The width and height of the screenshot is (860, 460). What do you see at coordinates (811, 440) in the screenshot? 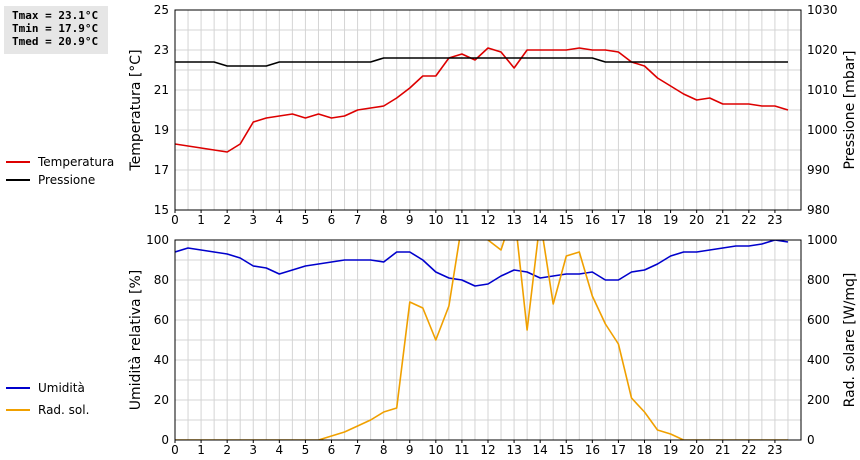
I see `y-right-tick-label: 0` at bounding box center [811, 440].